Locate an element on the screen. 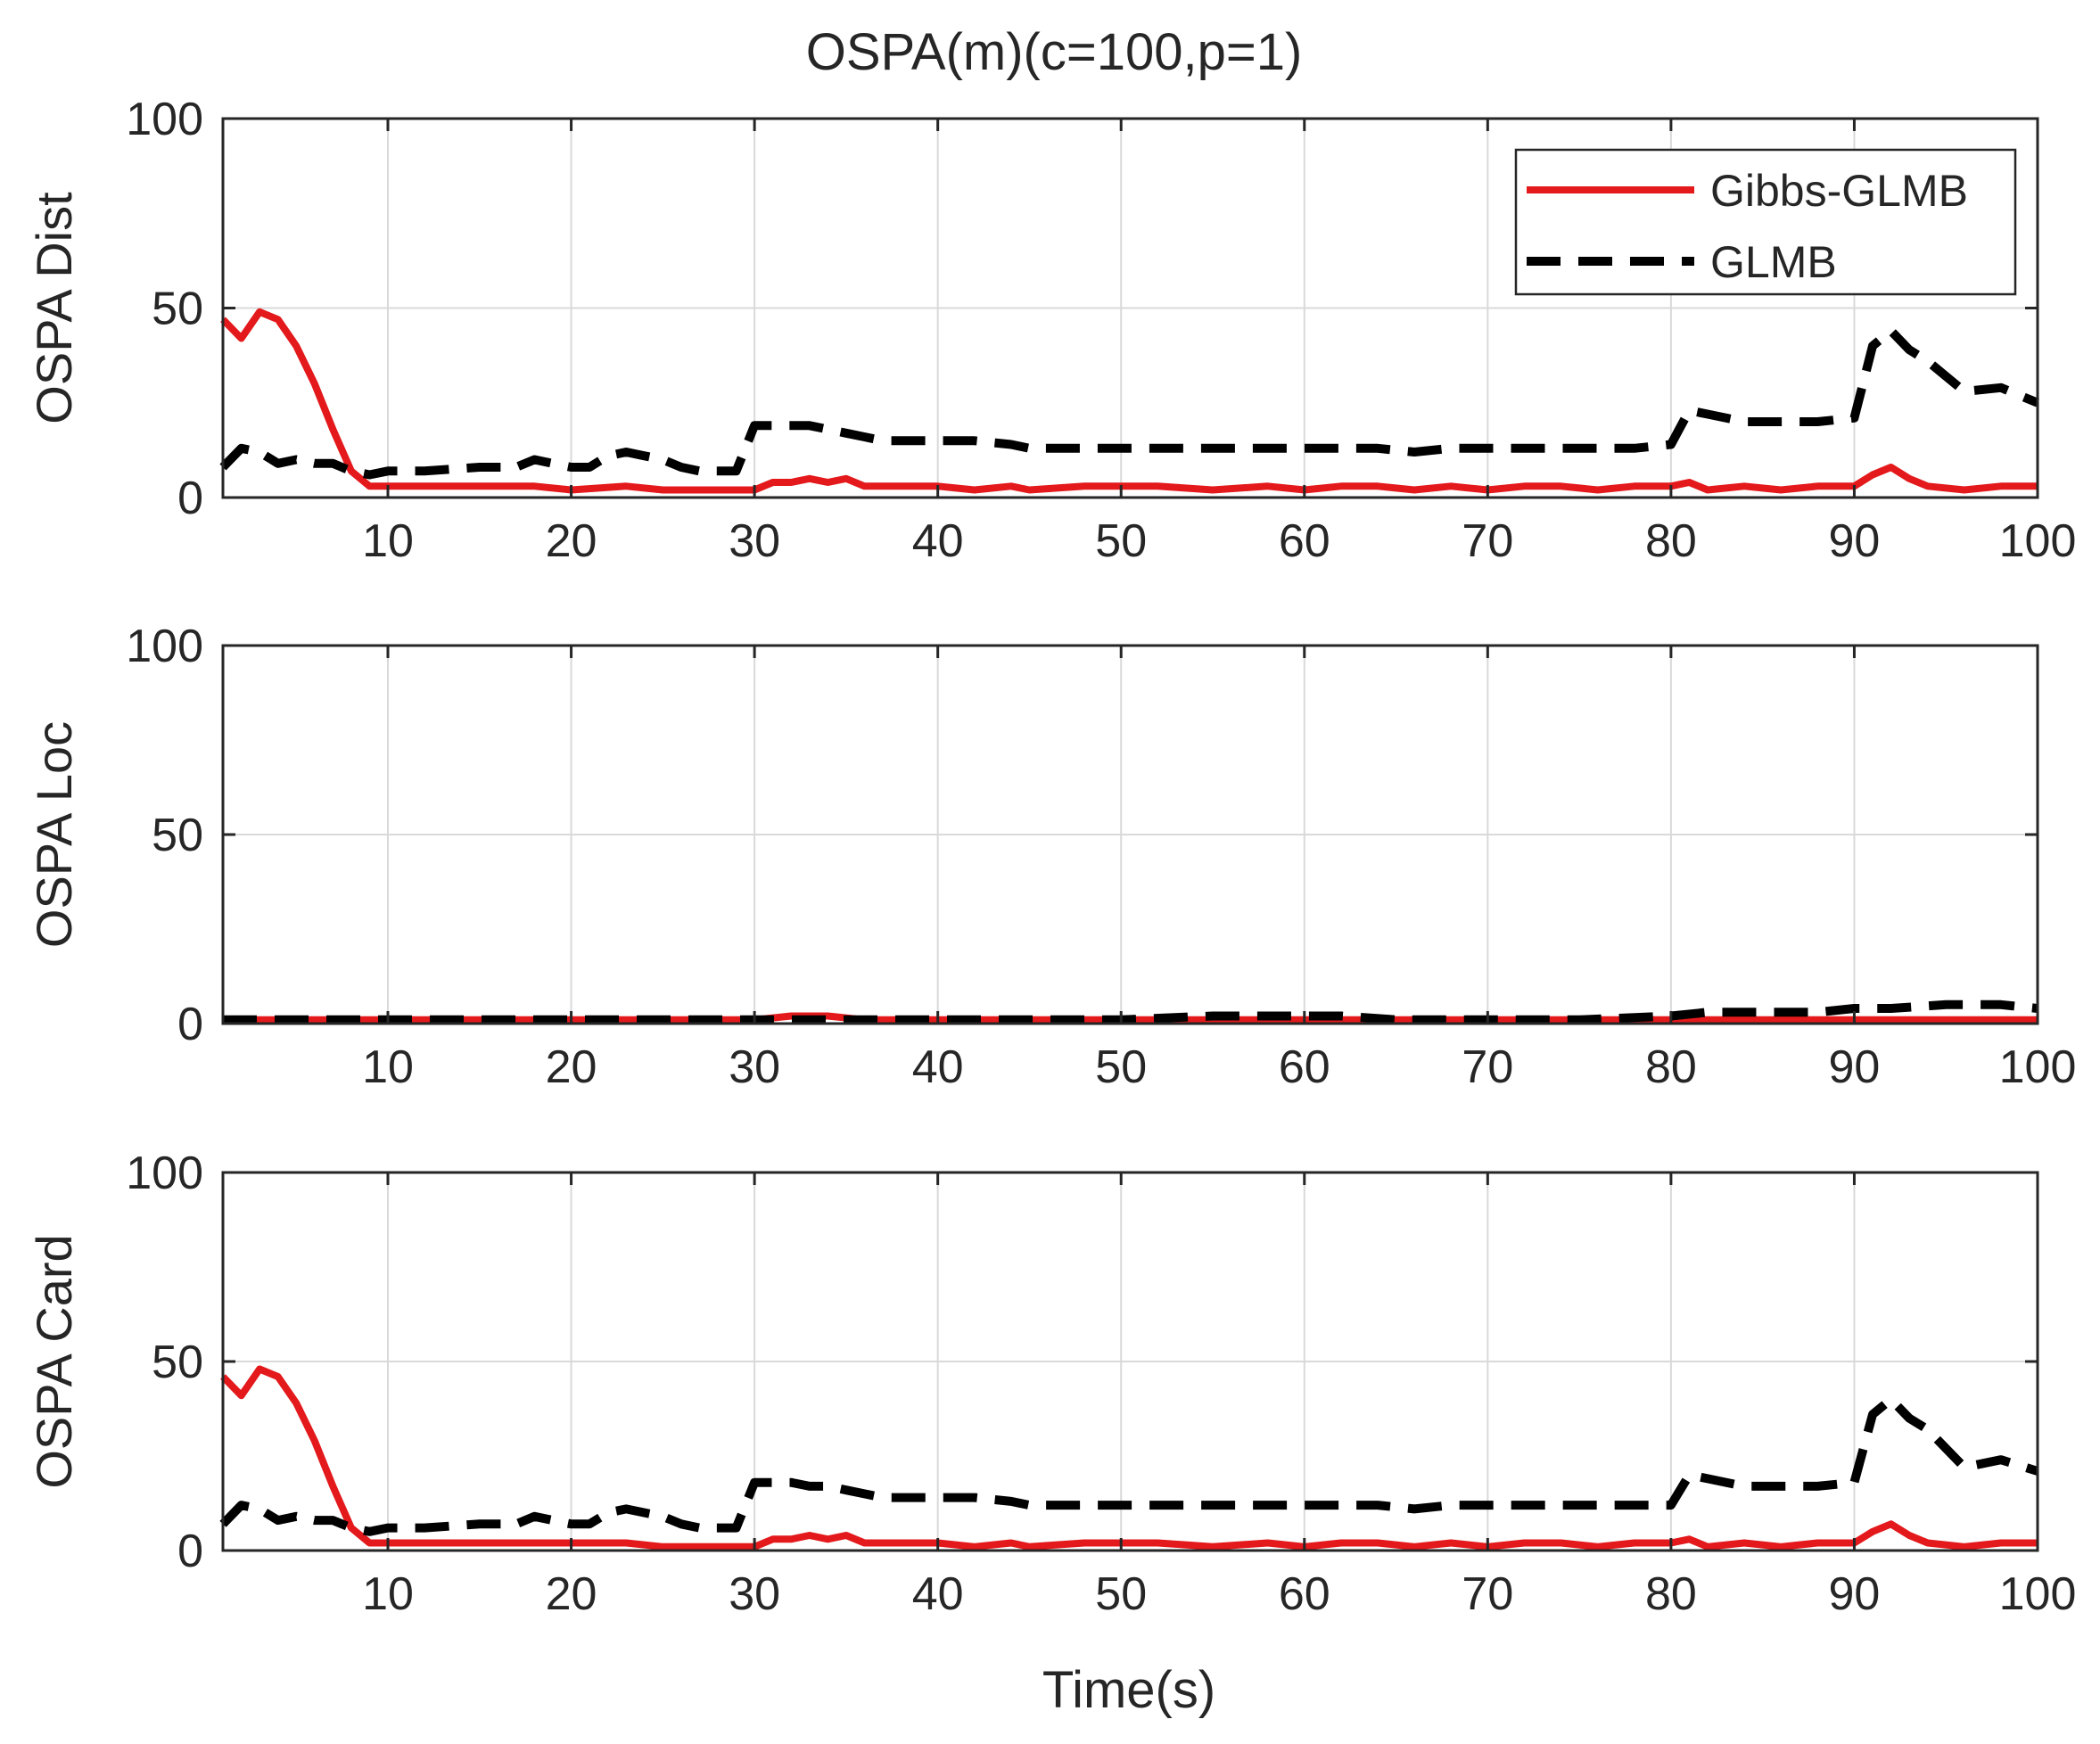 The width and height of the screenshot is (2100, 1744). legend-label: GLMB is located at coordinates (1774, 262).